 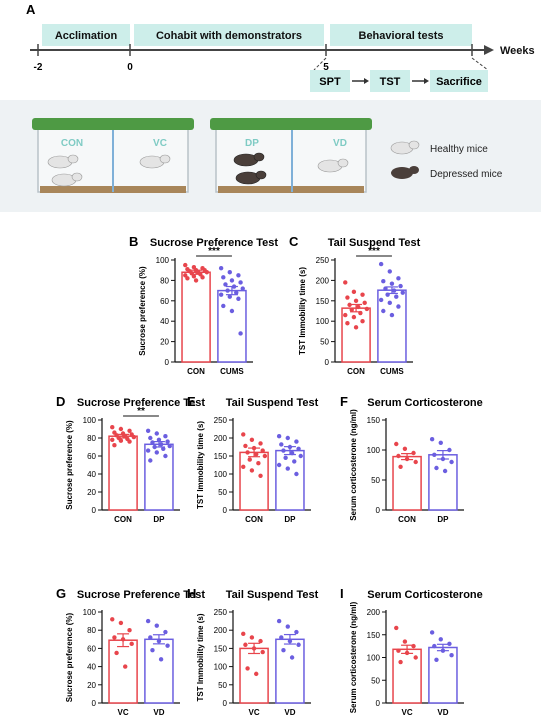 I want to click on panel-b-y-tick-label: 0, so click(x=167, y=362).